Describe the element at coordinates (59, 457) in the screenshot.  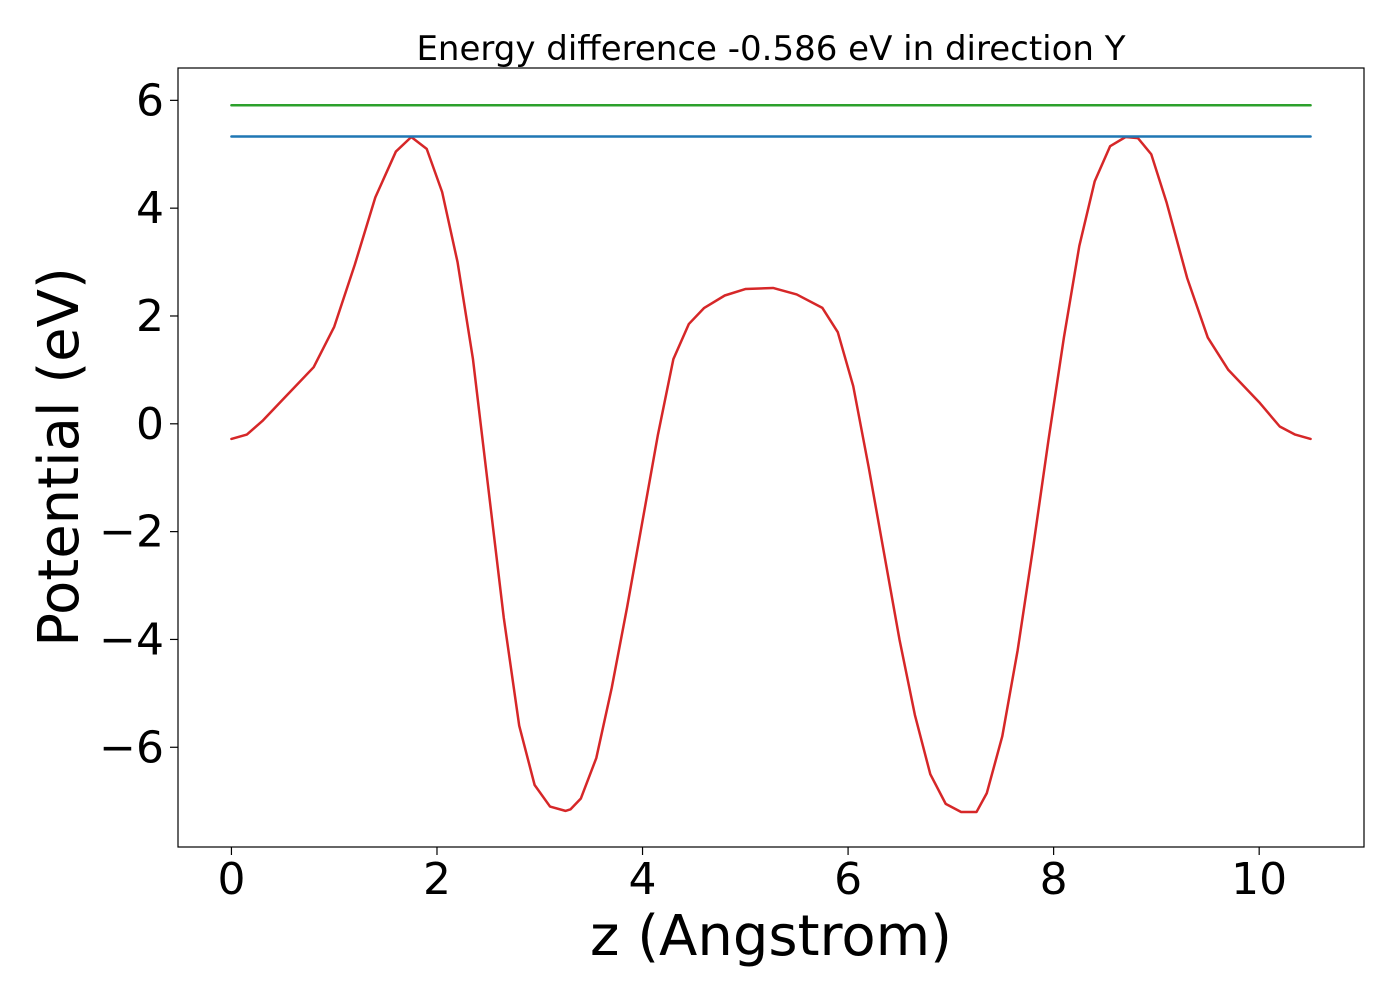
I see `y-axis-title: Potential (eV)` at that location.